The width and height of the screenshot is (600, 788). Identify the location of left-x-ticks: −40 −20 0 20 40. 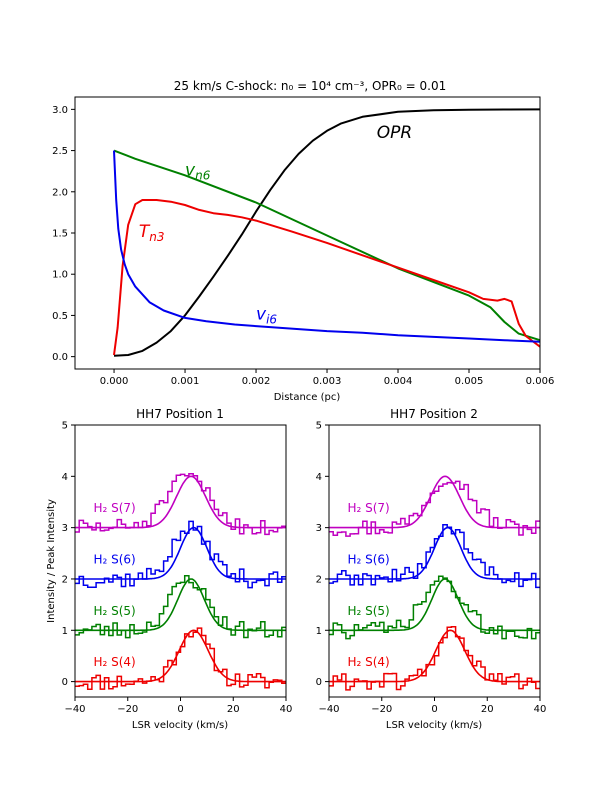
(178, 706).